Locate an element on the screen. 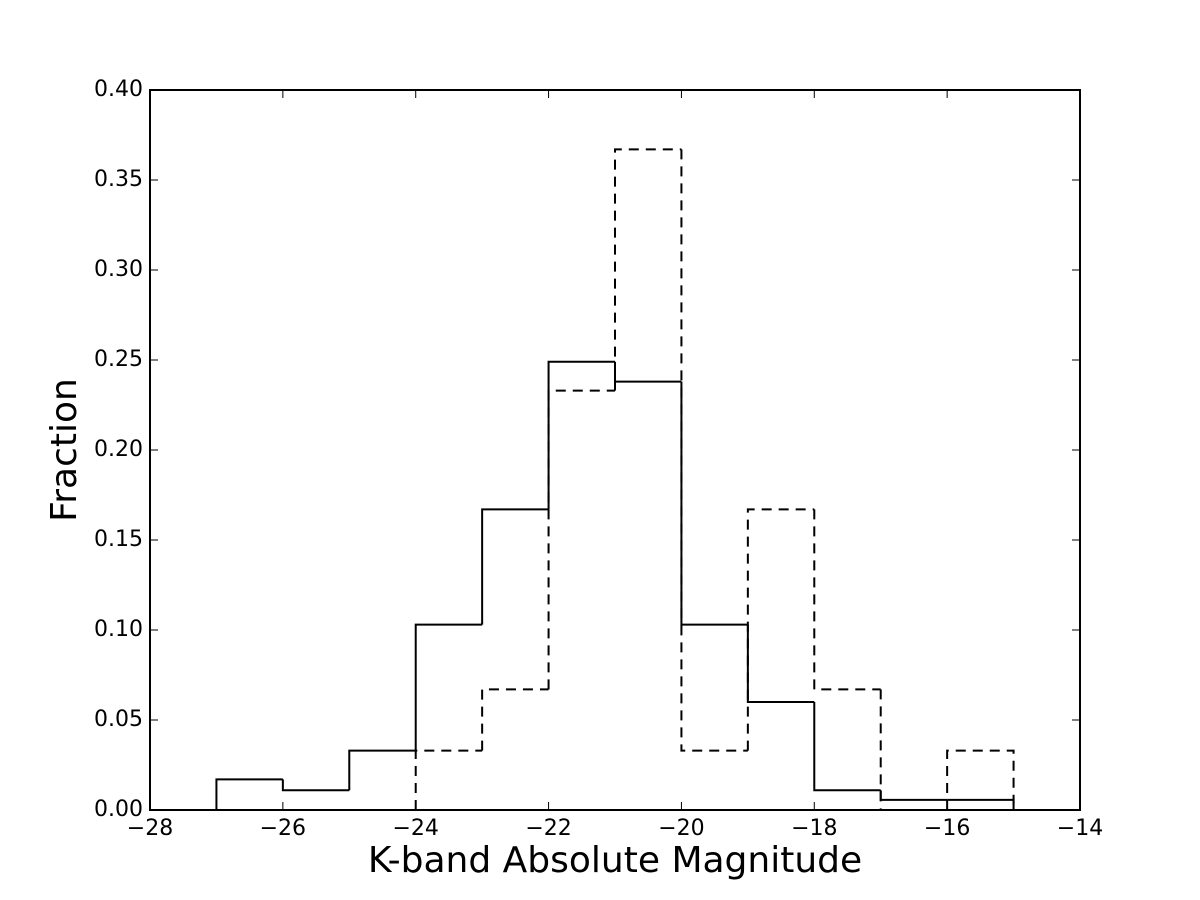  x-tick-label: −24 is located at coordinates (415, 828).